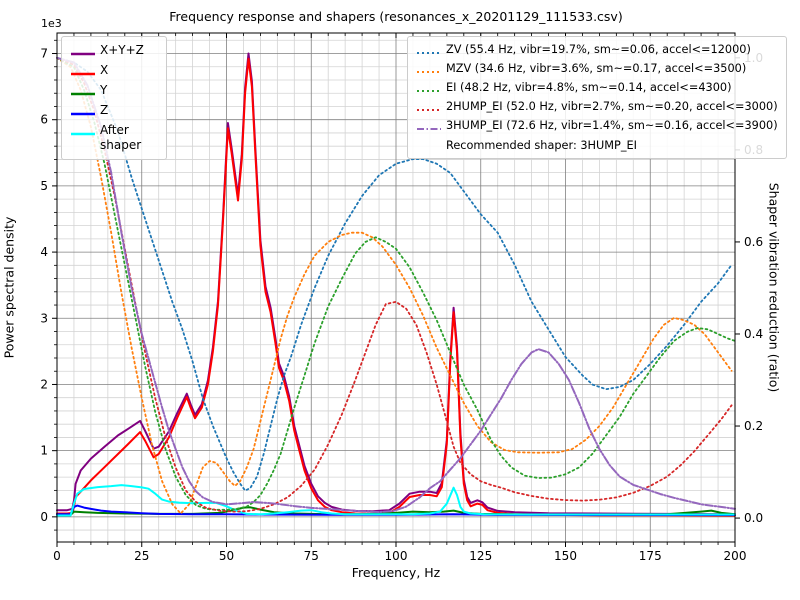  What do you see at coordinates (650, 556) in the screenshot?
I see `x-tick-label: 175` at bounding box center [650, 556].